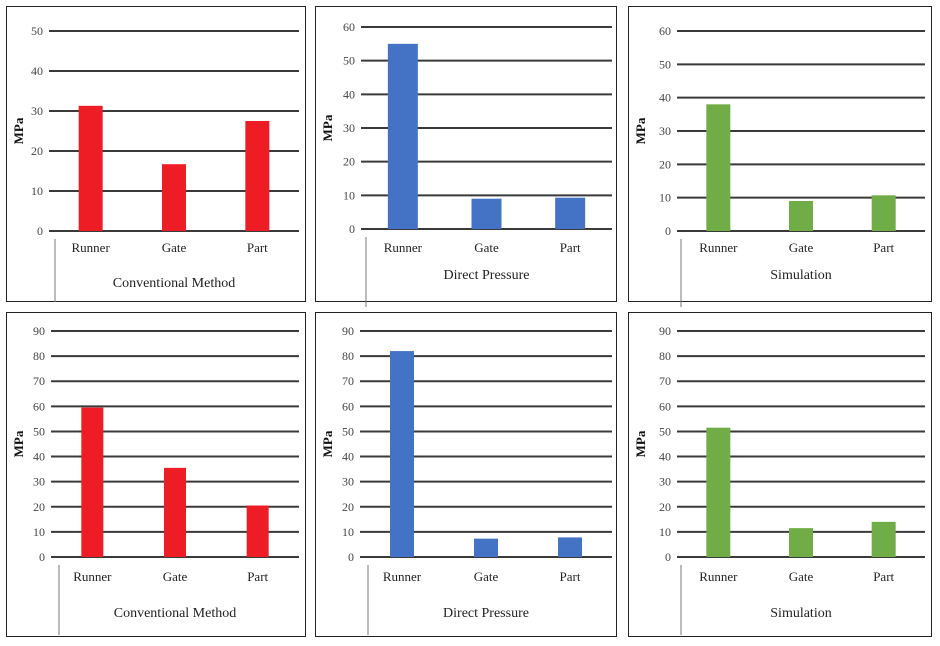  Describe the element at coordinates (779, 165) in the screenshot. I see `chart-svg: 0 10 20 30 40 50 60 MPa Runner Gate Part Simulation` at that location.